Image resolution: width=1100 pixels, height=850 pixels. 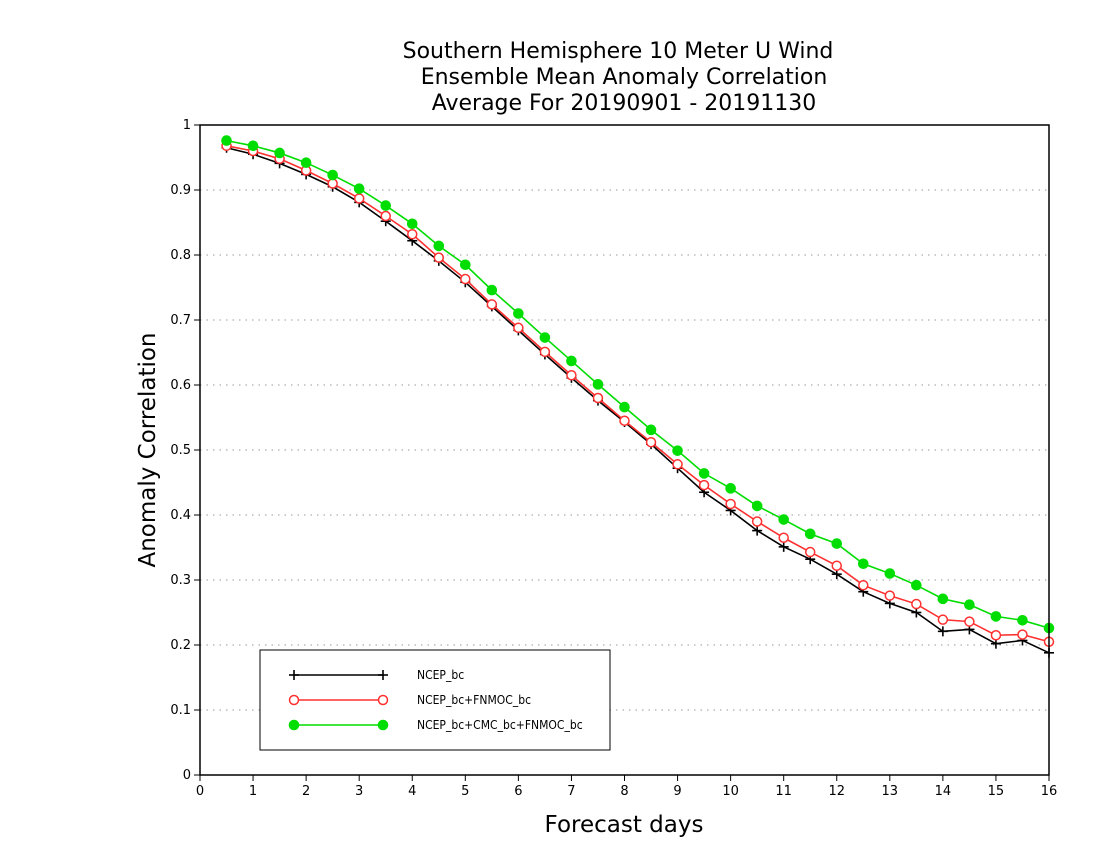 What do you see at coordinates (518, 791) in the screenshot?
I see `x-tick-label: 6` at bounding box center [518, 791].